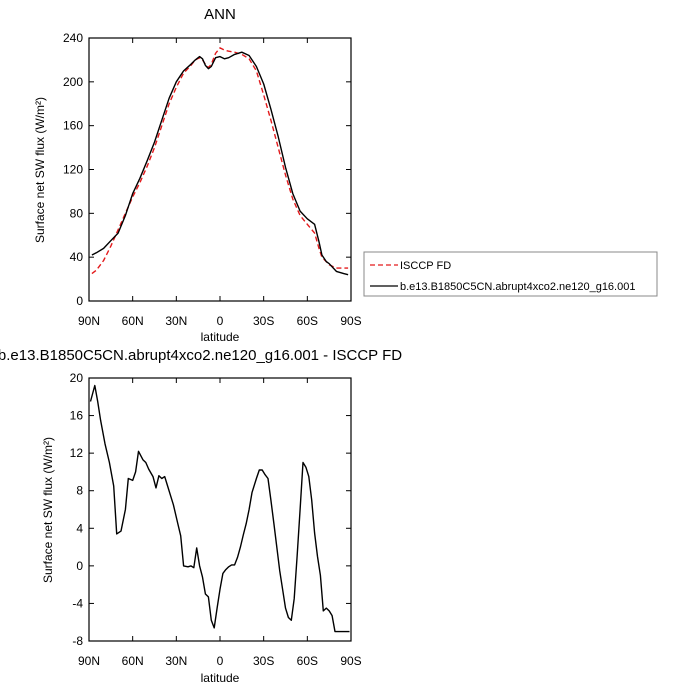  What do you see at coordinates (77, 453) in the screenshot?
I see `bottom-y-tick-label: 12` at bounding box center [77, 453].